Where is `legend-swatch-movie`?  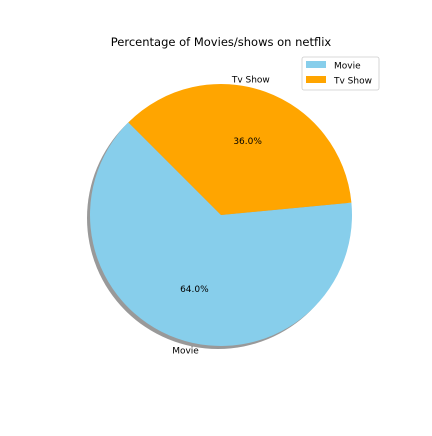 legend-swatch-movie is located at coordinates (316, 64).